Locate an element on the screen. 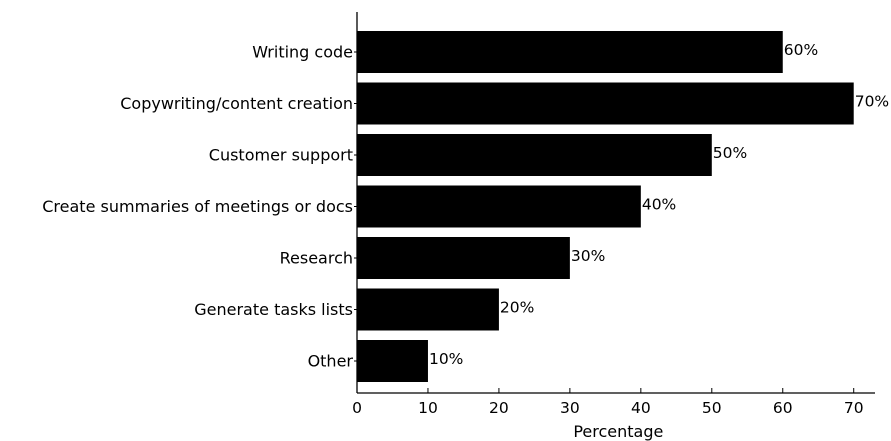 The width and height of the screenshot is (891, 441). category-label: Writing code is located at coordinates (302, 52).